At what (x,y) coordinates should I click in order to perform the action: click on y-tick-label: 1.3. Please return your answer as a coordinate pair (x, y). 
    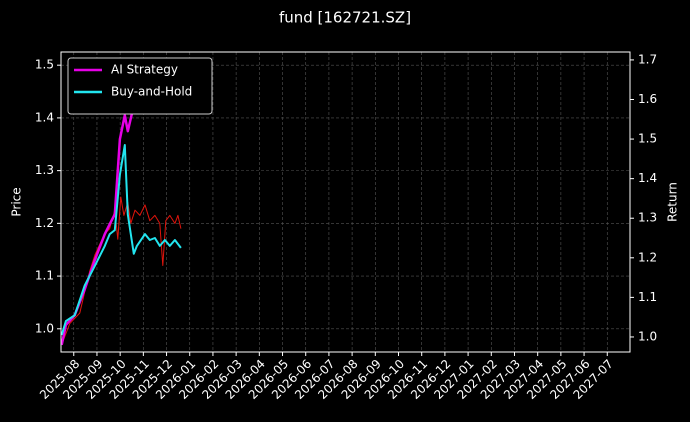
    Looking at the image, I should click on (44, 170).